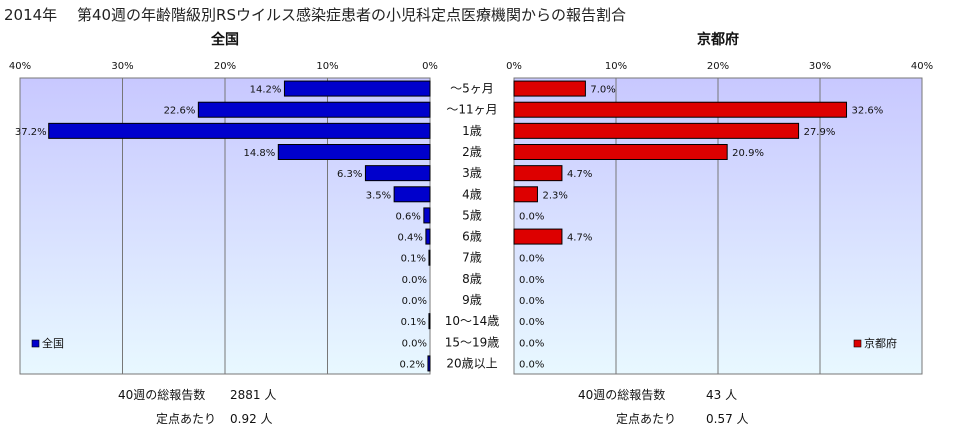 This screenshot has height=431, width=968. I want to click on category-label: 20歳以上, so click(471, 363).